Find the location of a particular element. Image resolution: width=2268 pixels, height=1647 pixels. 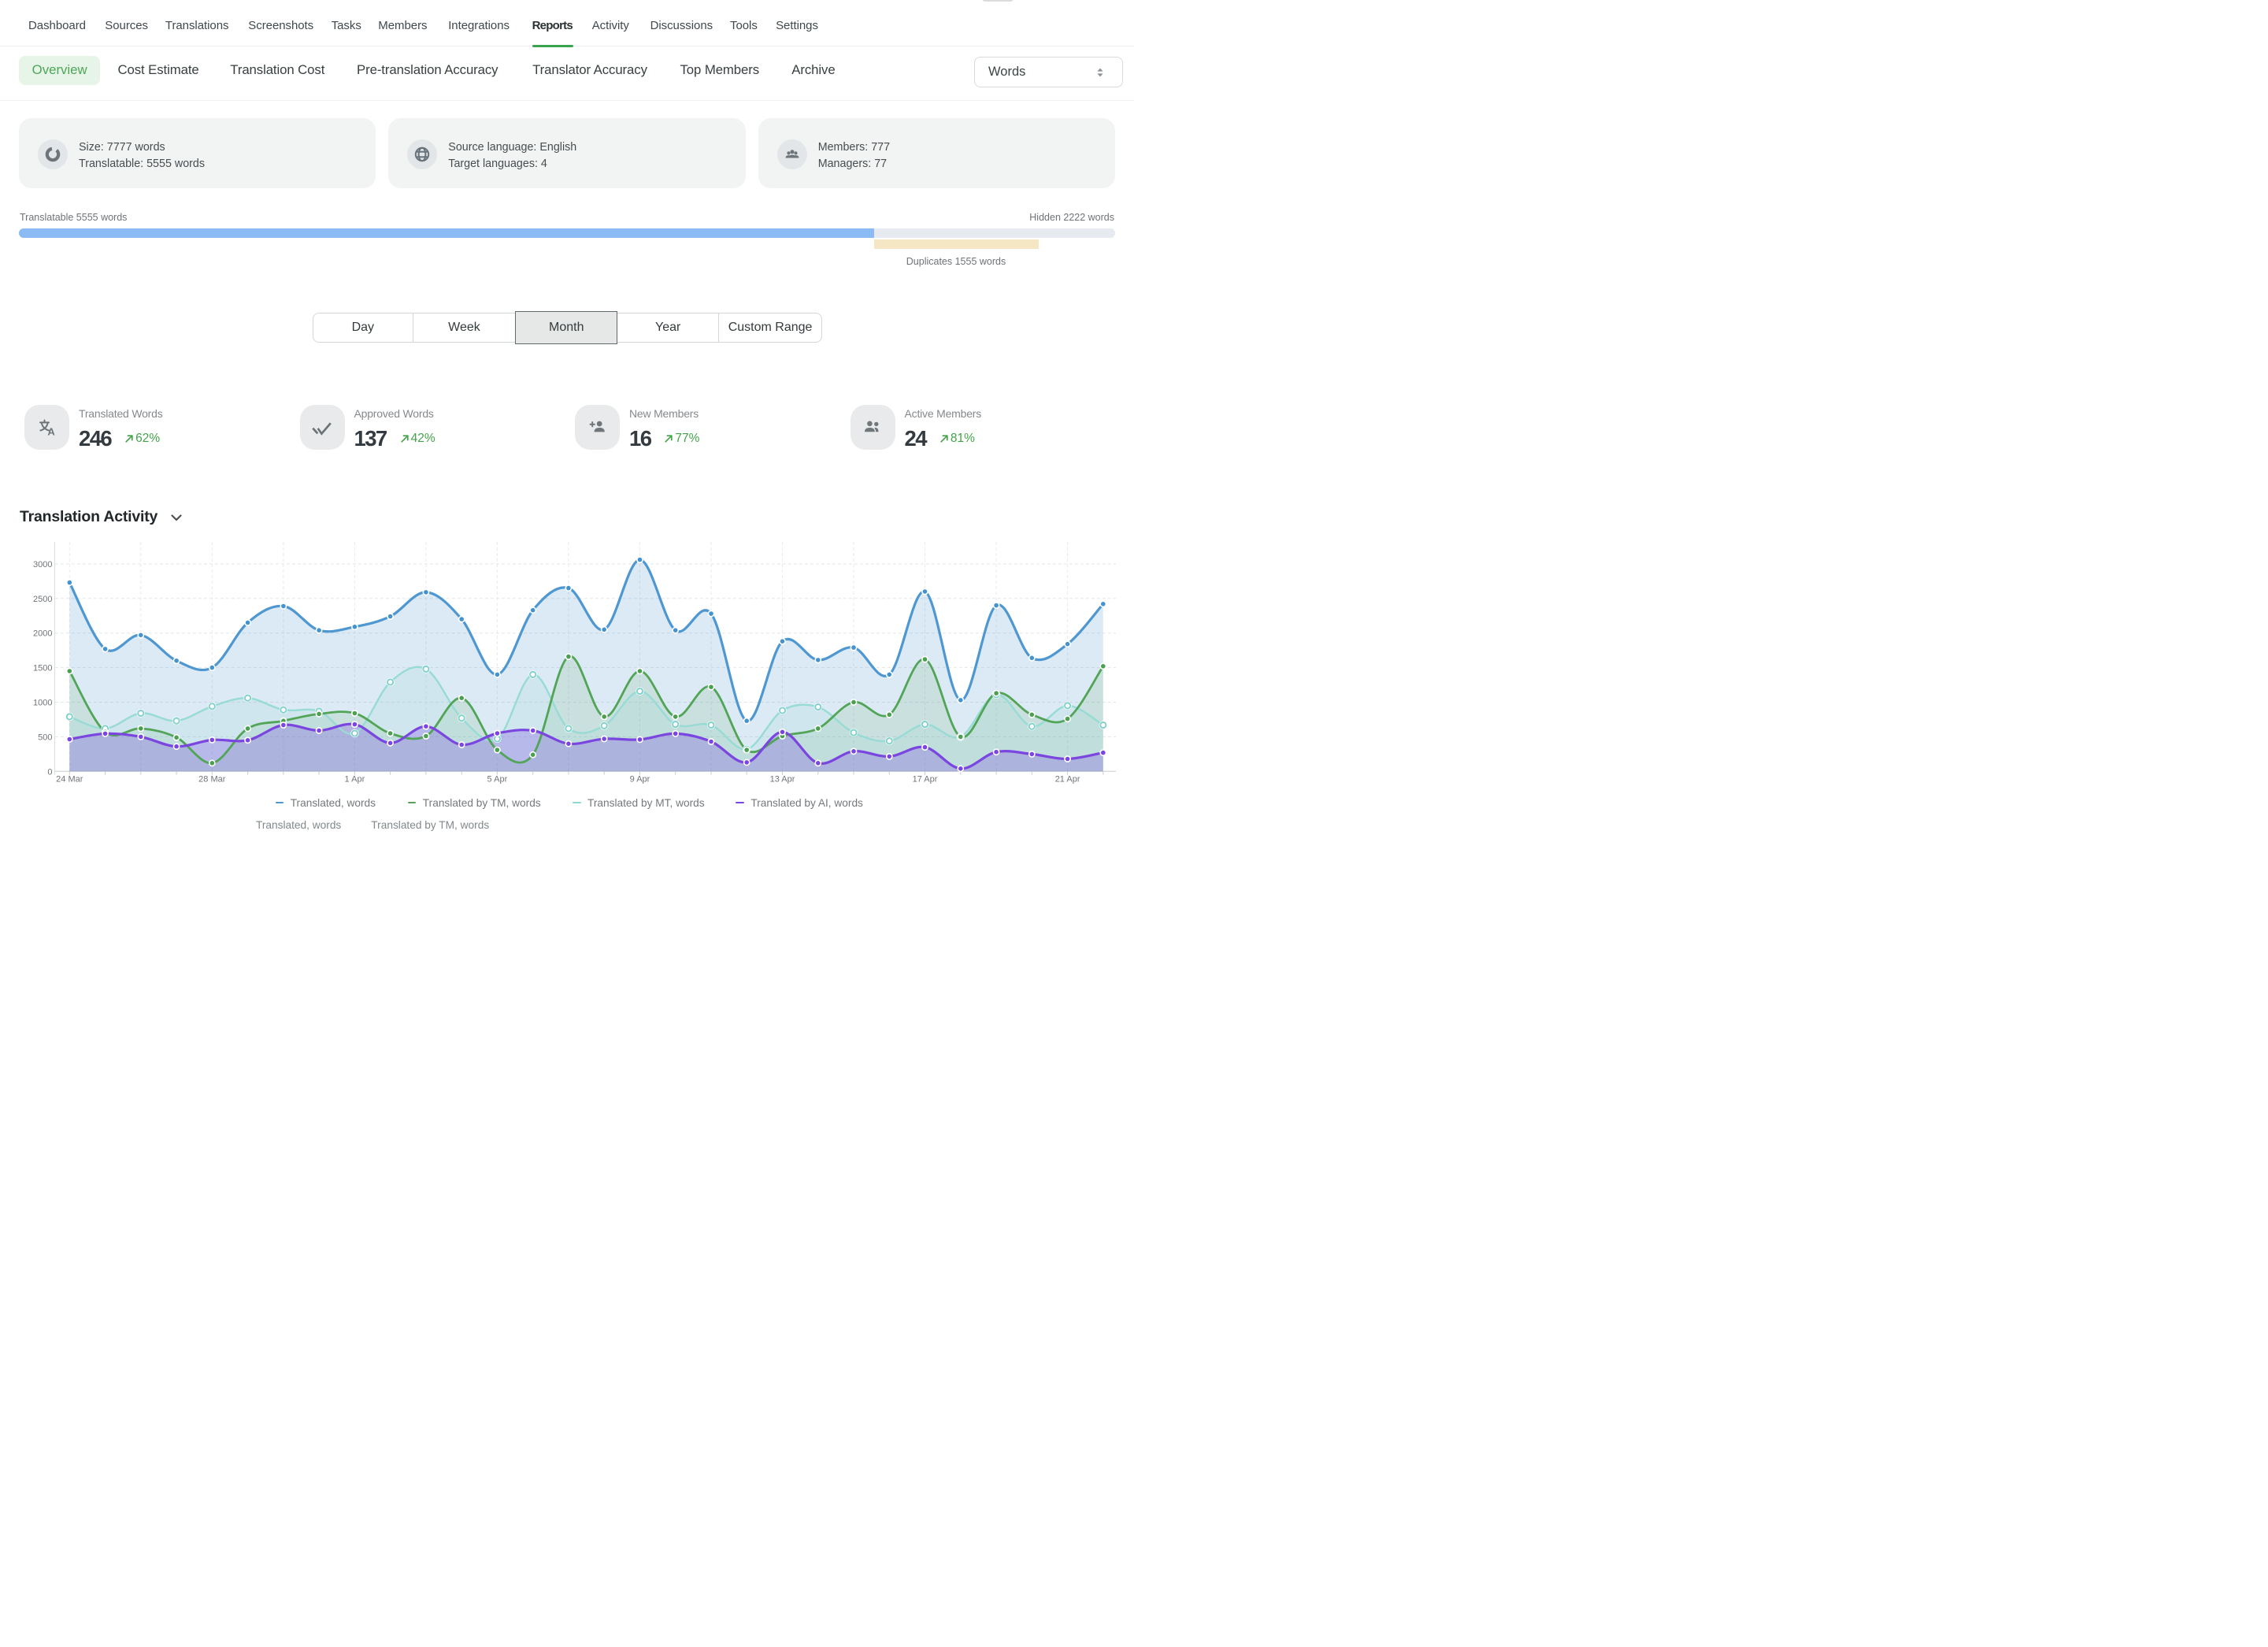

svg-text: 3000 is located at coordinates (42, 564).